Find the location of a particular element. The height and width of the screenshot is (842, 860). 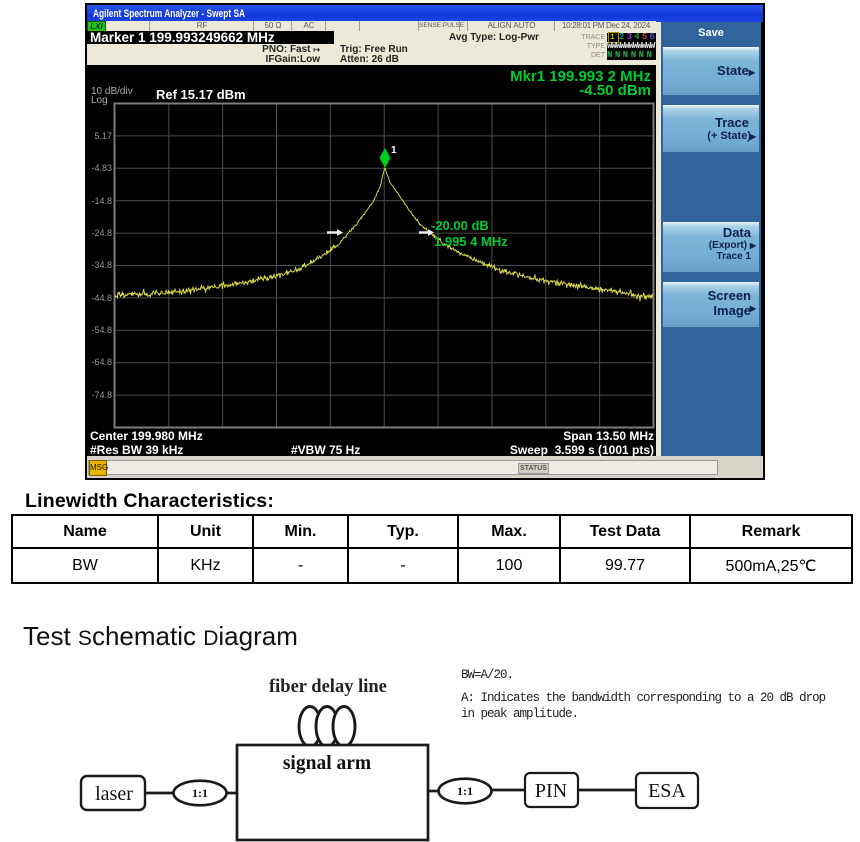

svg-text: PIN is located at coordinates (551, 791).